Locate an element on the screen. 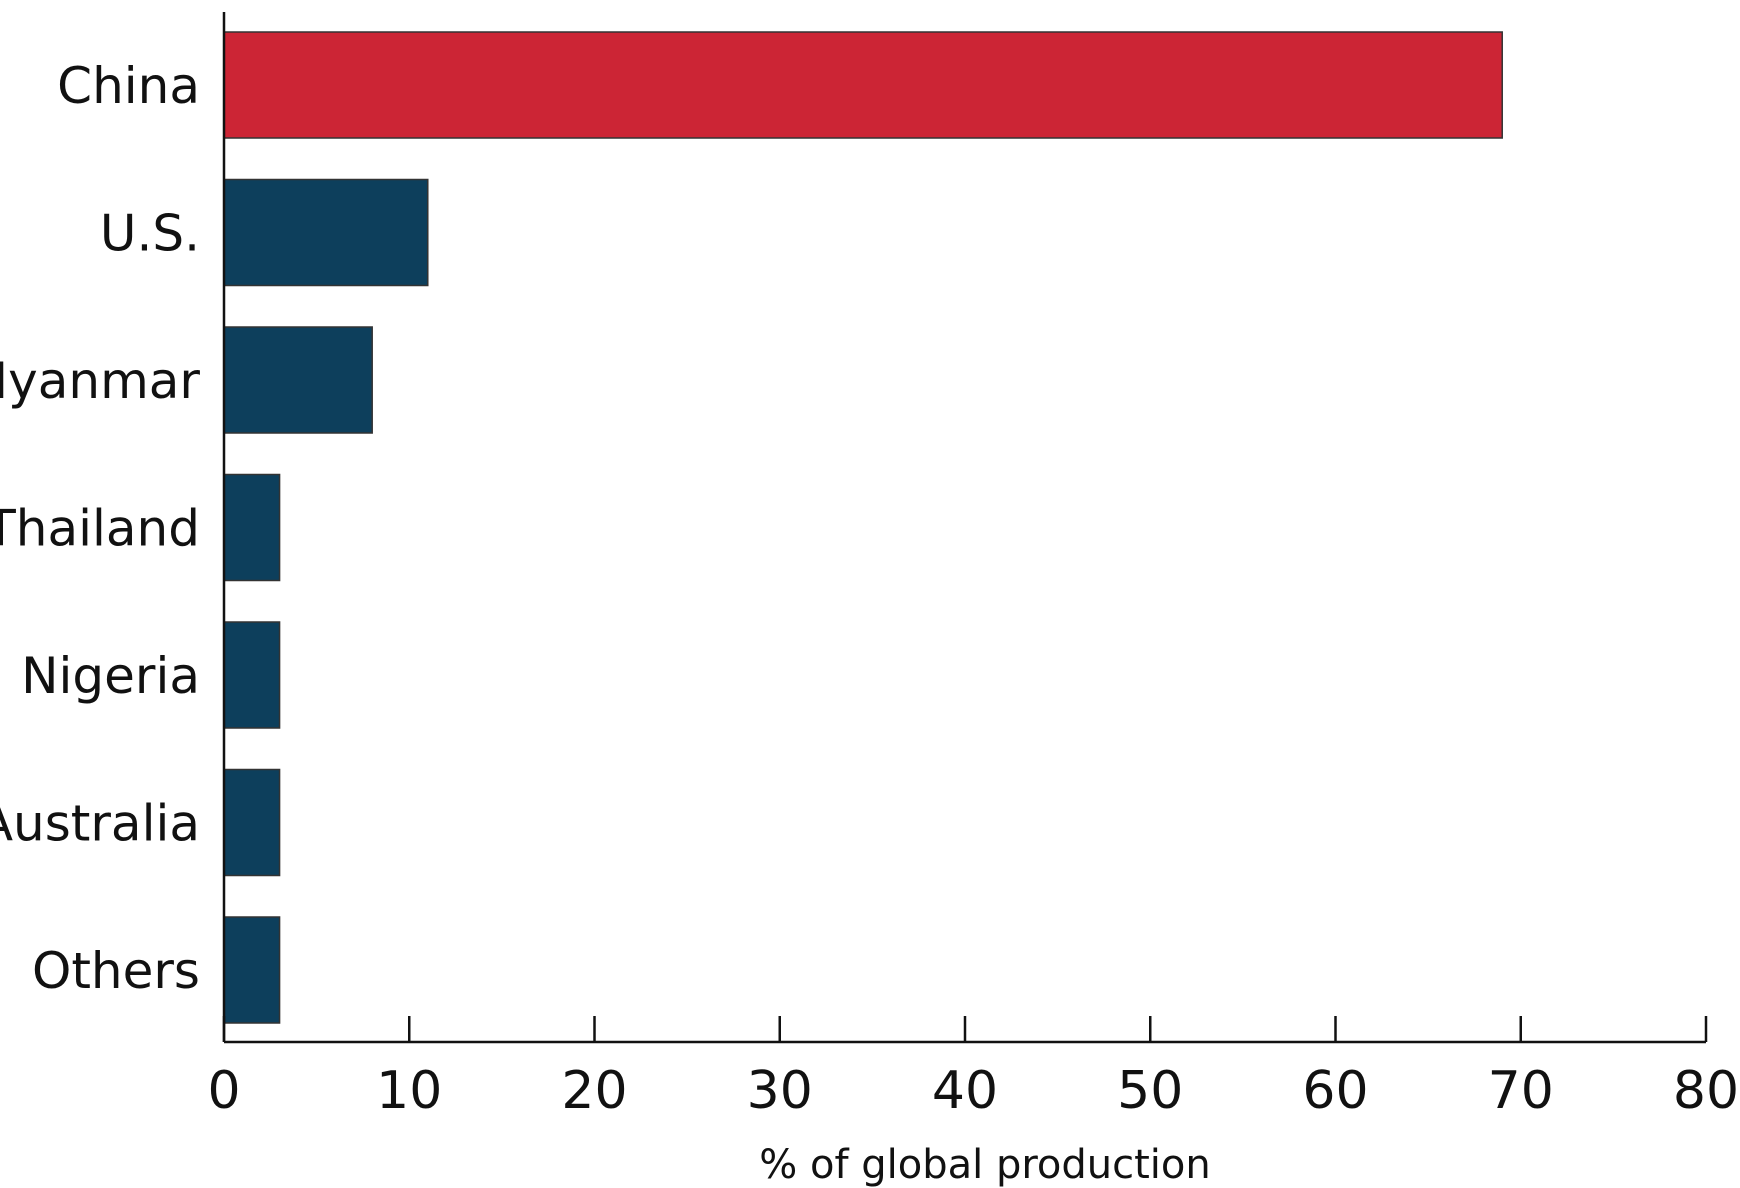 This screenshot has height=1188, width=1740. x-tick-label-30: 30 is located at coordinates (780, 1091).